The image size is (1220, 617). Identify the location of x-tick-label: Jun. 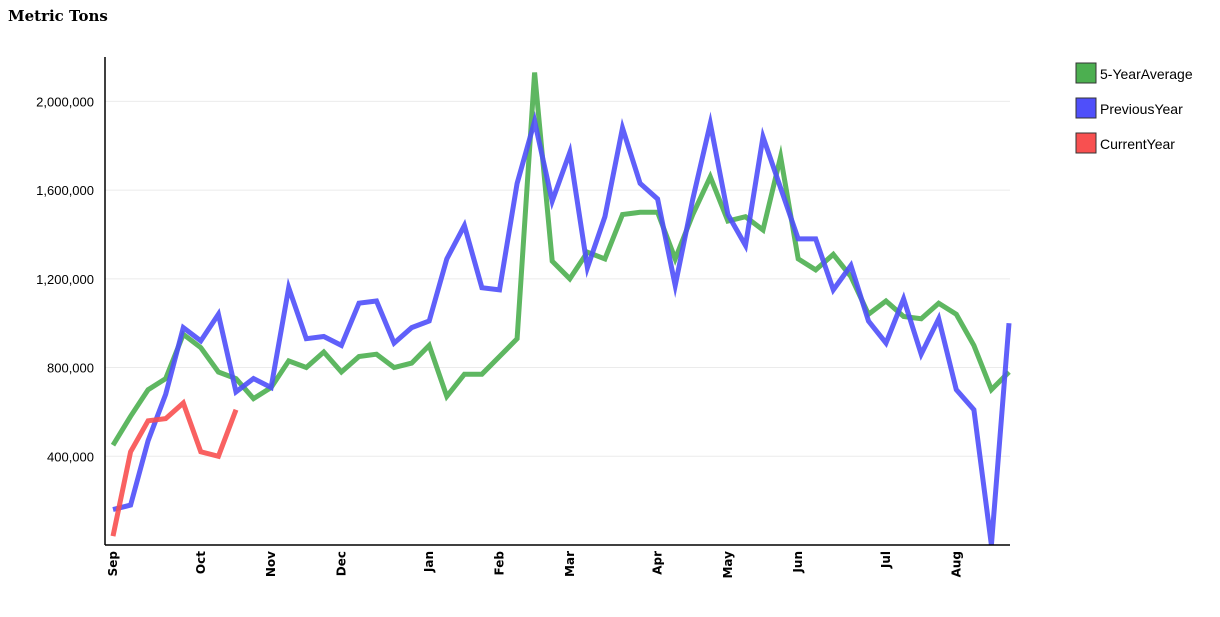
(798, 562).